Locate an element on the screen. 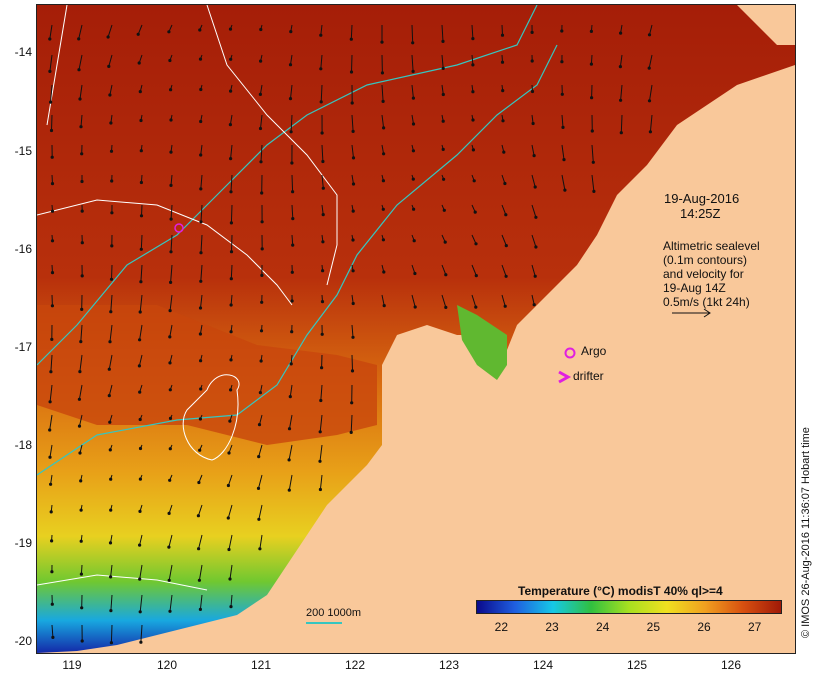 Image resolution: width=820 pixels, height=680 pixels. lat-label-17: -17 is located at coordinates (23, 347).